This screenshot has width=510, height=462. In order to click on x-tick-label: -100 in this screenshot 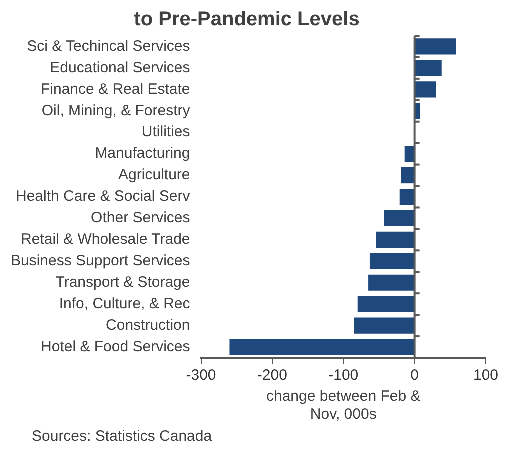, I will do `click(343, 375)`.